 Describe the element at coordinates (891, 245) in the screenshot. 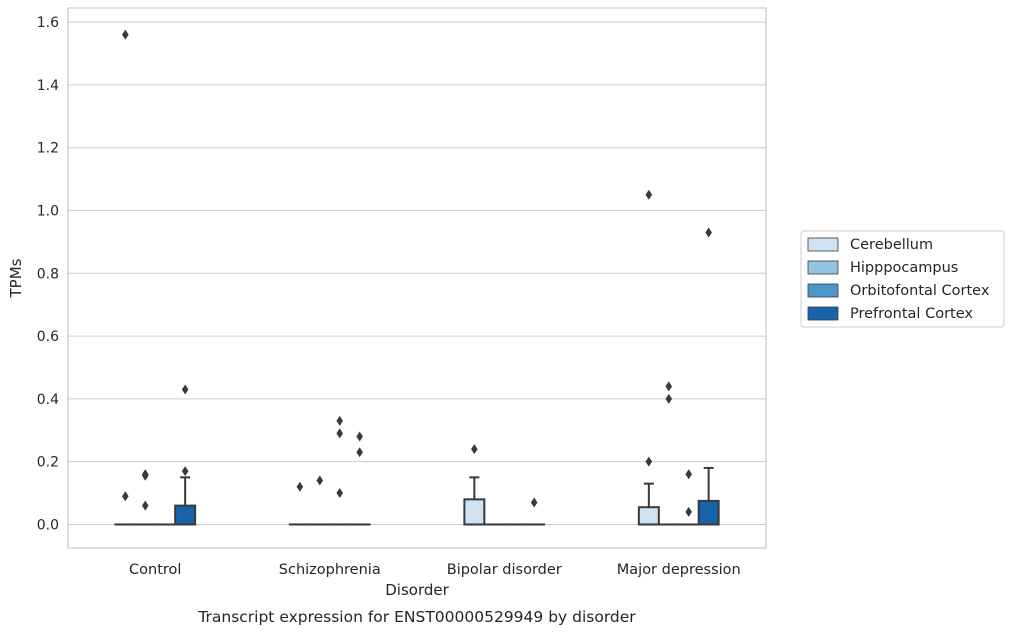

I see `legend-label: Cerebellum` at that location.